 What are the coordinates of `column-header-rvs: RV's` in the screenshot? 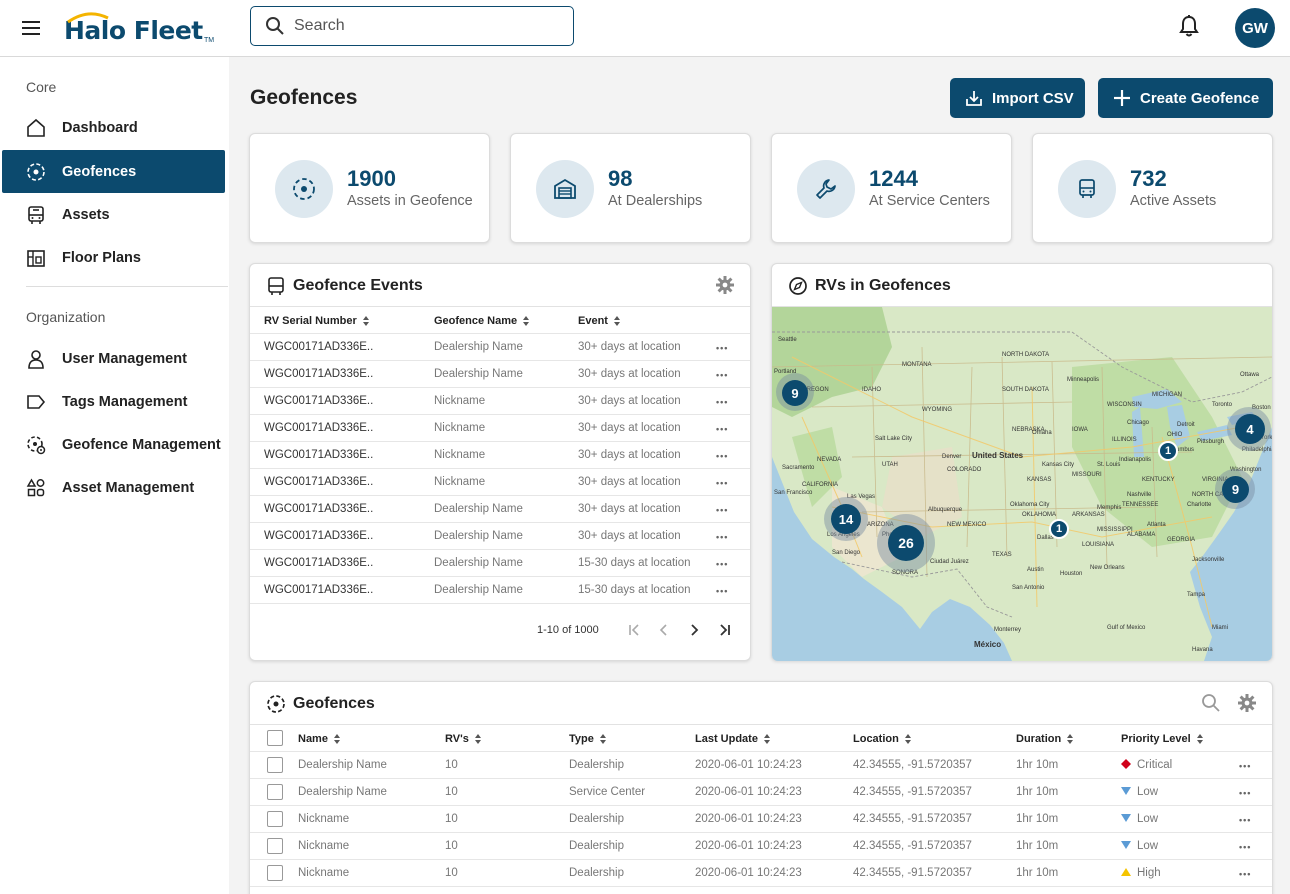 It's located at (463, 739).